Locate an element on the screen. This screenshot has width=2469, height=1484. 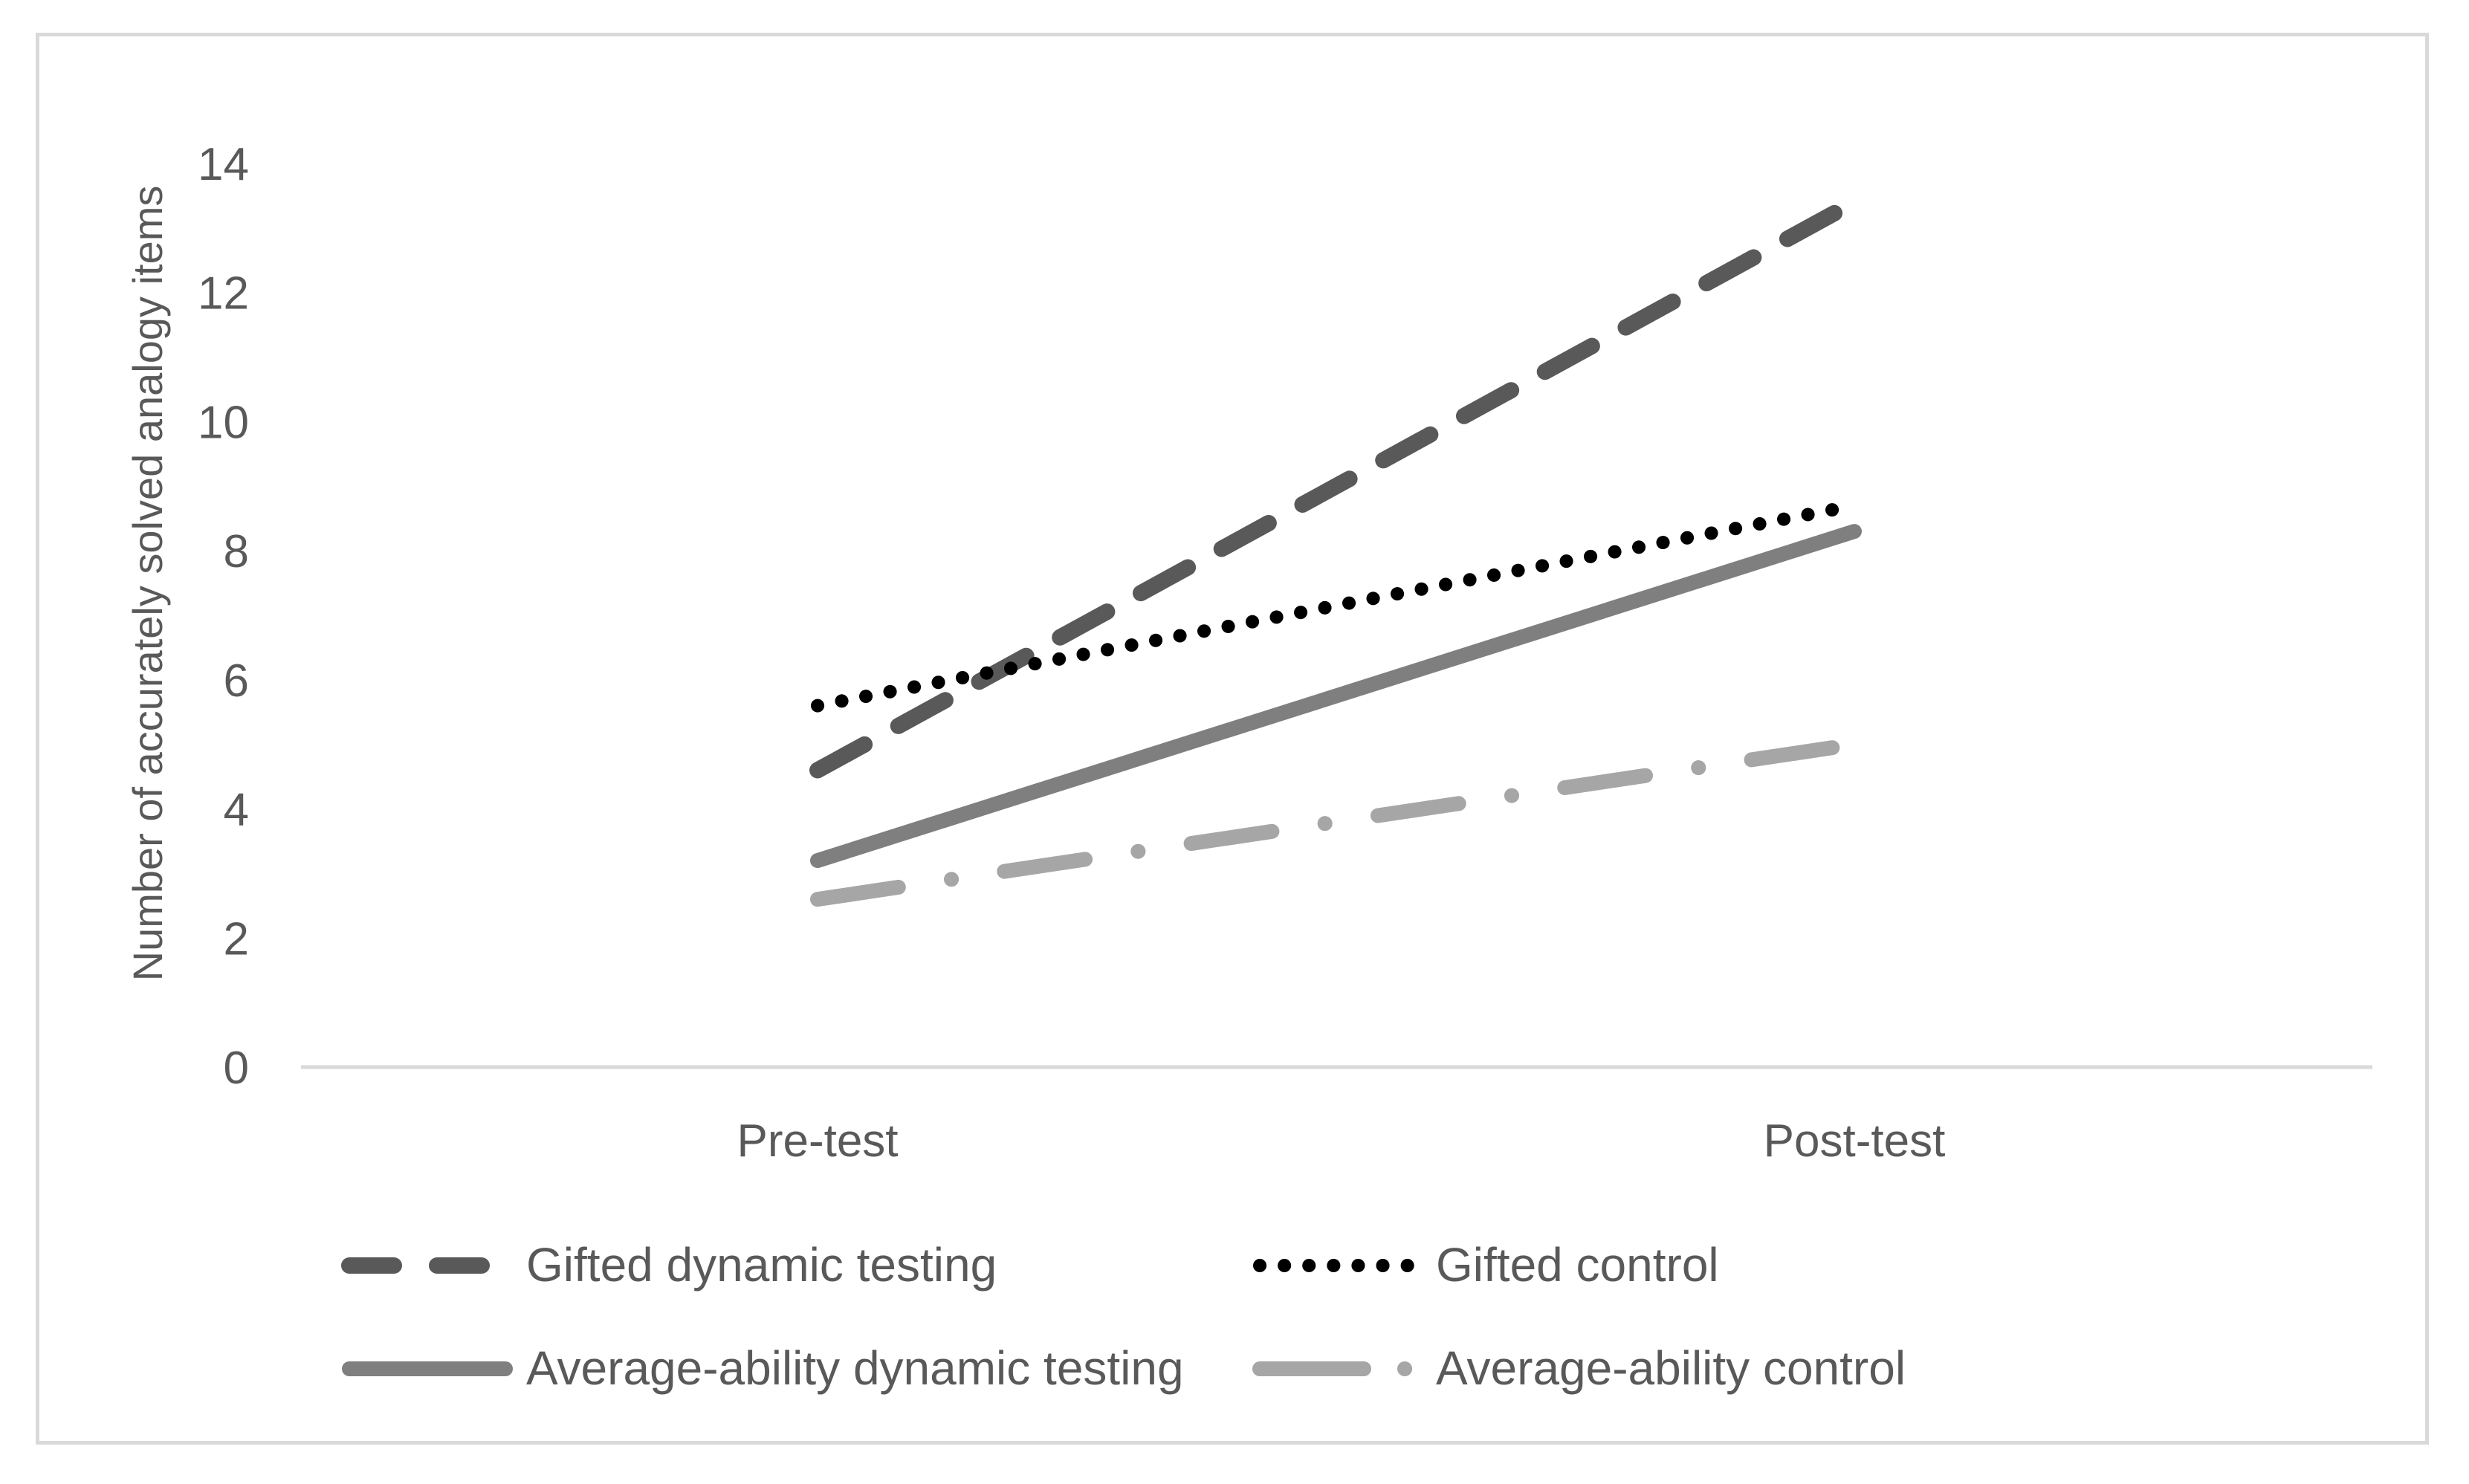
y-tick-label: 2 is located at coordinates (236, 939).